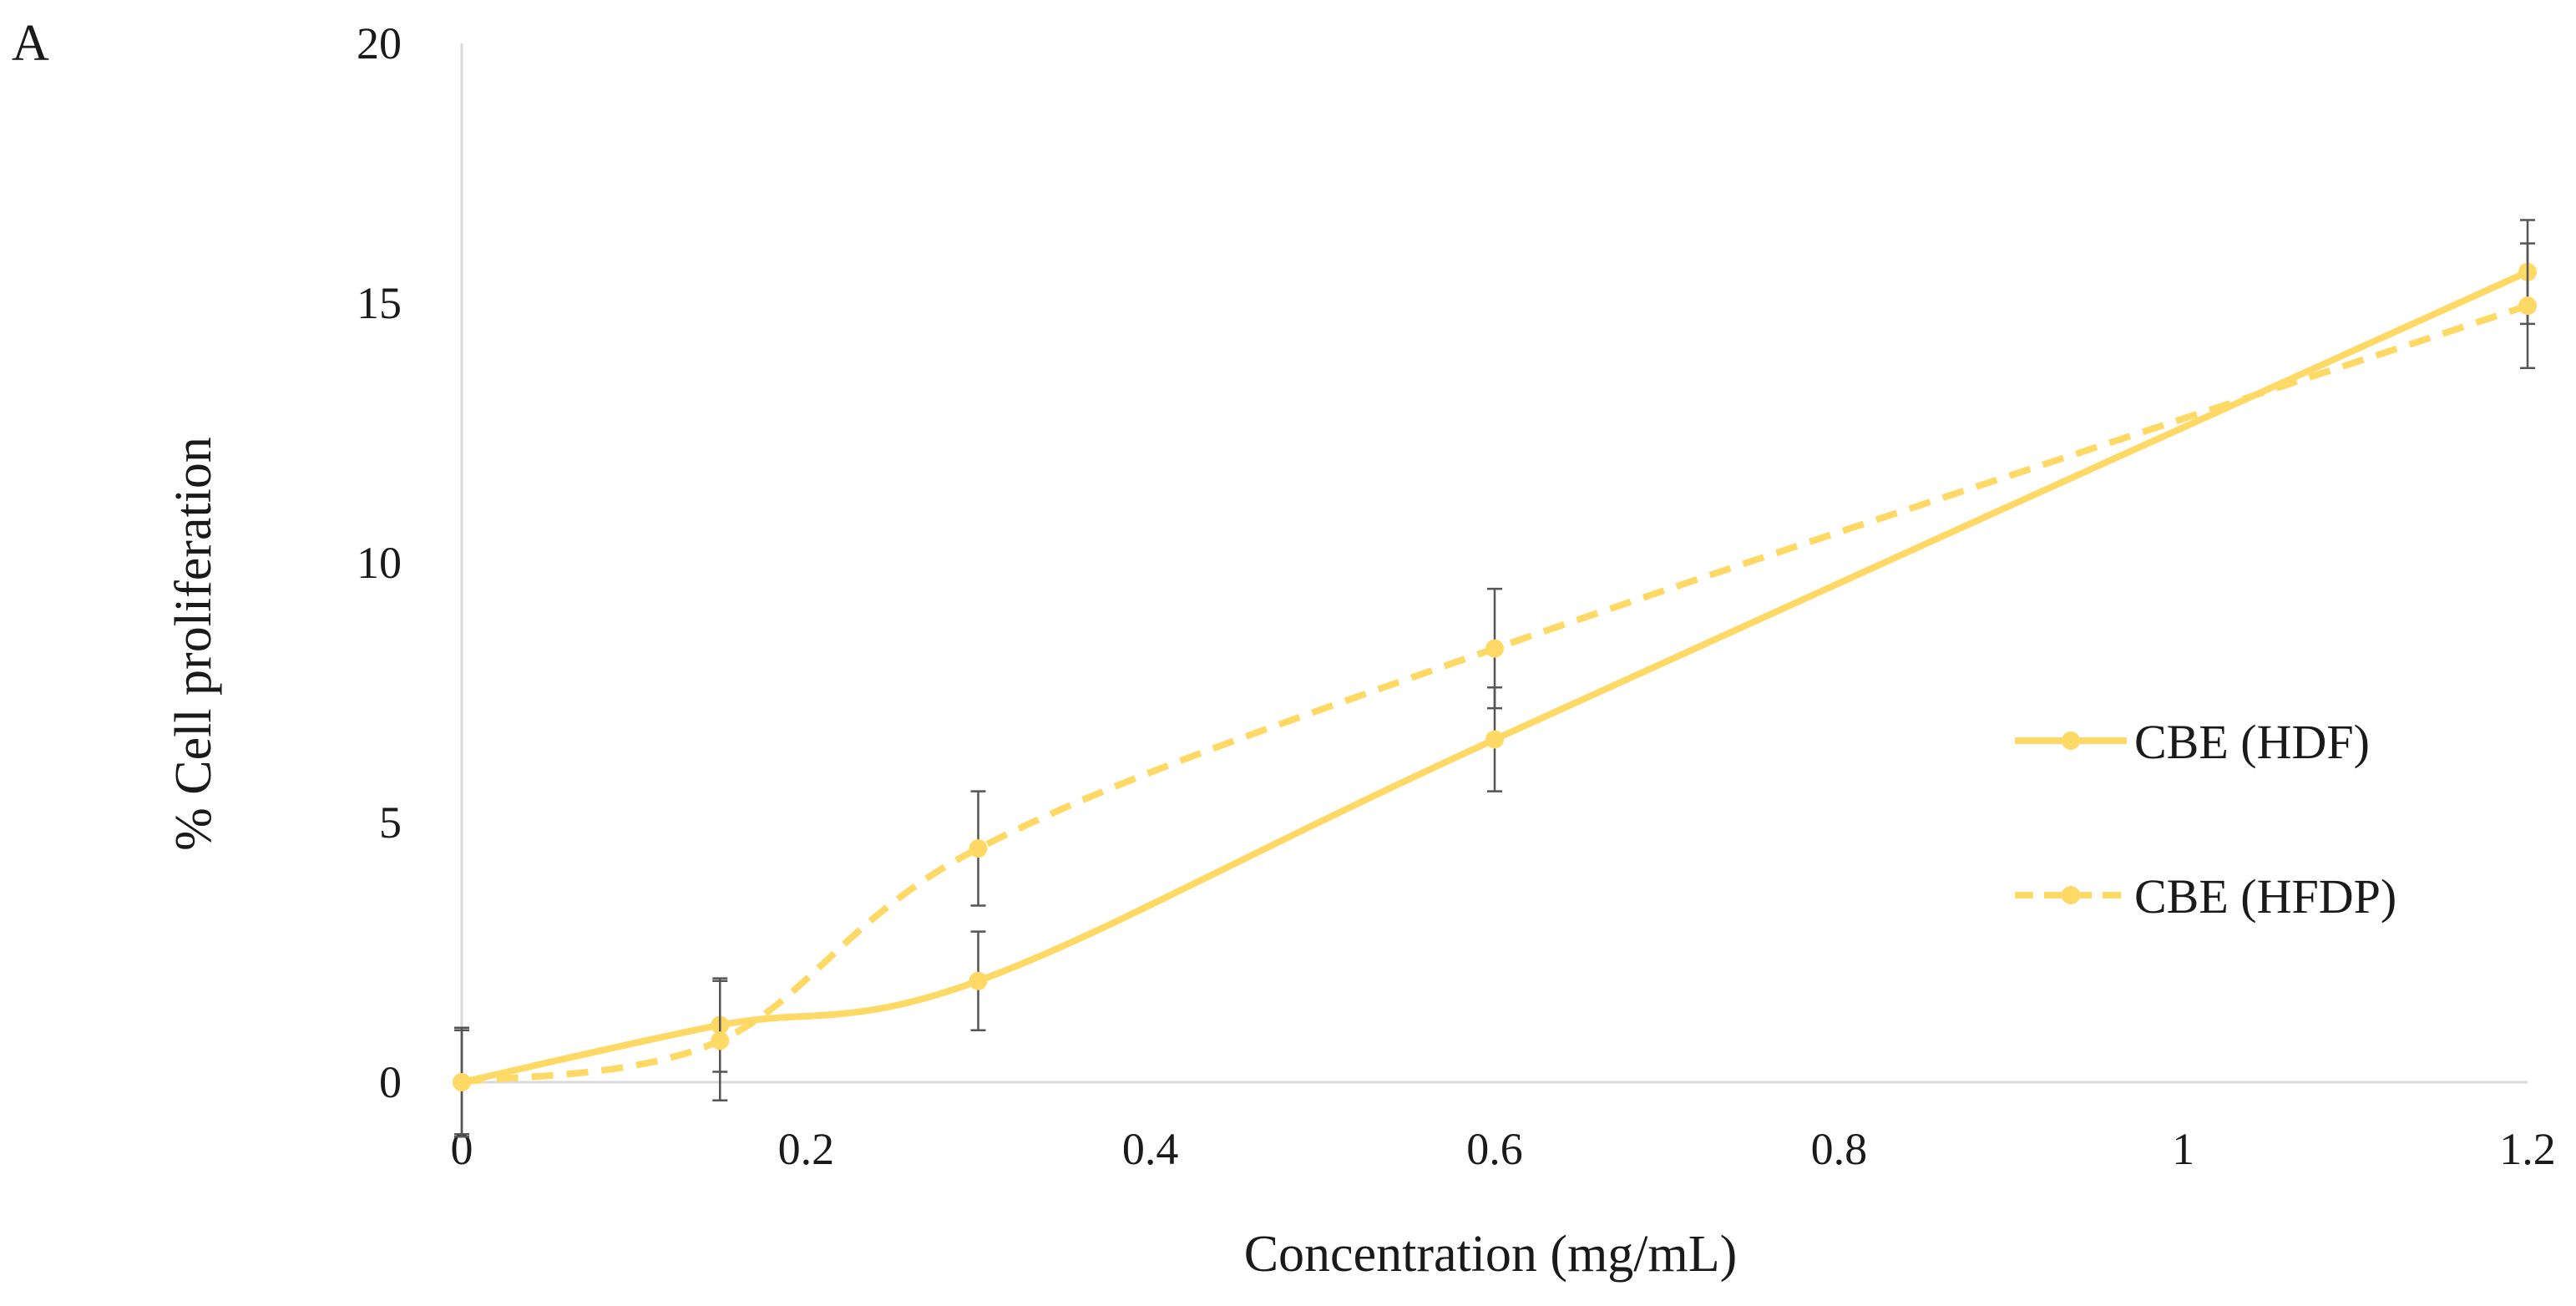 This screenshot has width=2576, height=1306. I want to click on y-tick-label: 5, so click(390, 822).